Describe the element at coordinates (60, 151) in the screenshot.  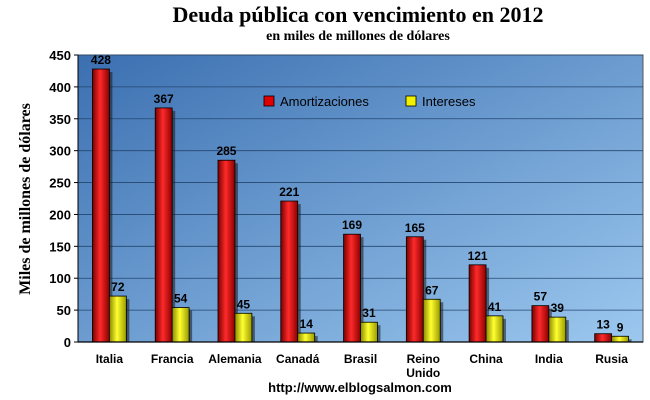
I see `y-tick-label: 300` at that location.